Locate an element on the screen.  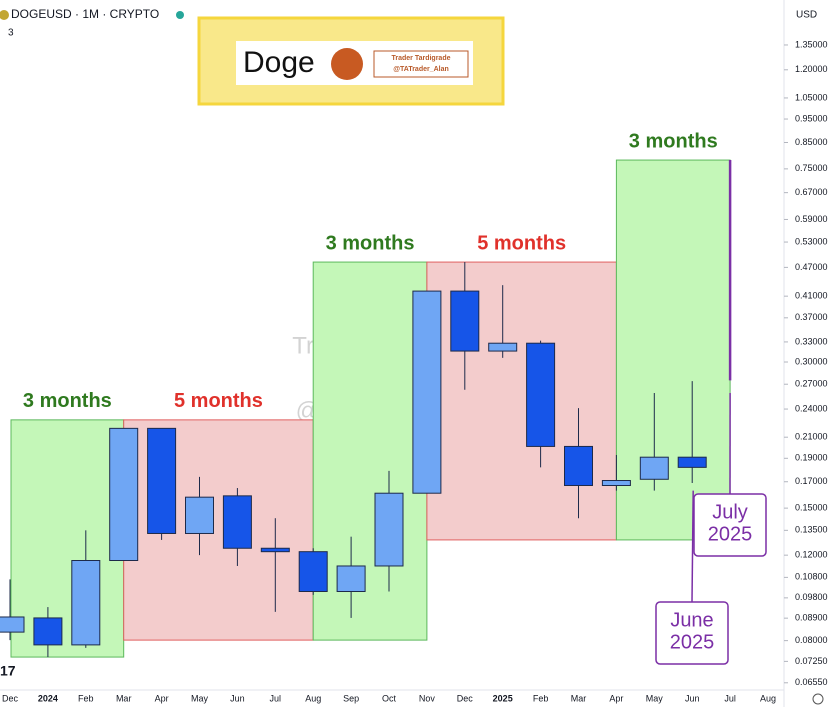
coin-icon is located at coordinates (4, 15).